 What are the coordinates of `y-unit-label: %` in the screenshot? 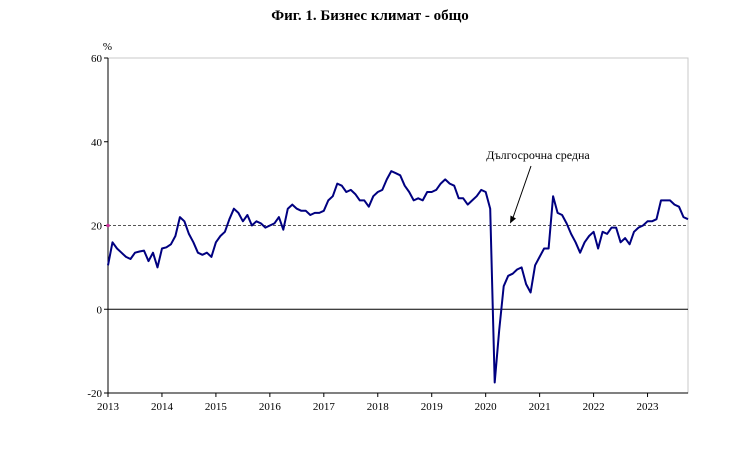 It's located at (107, 47).